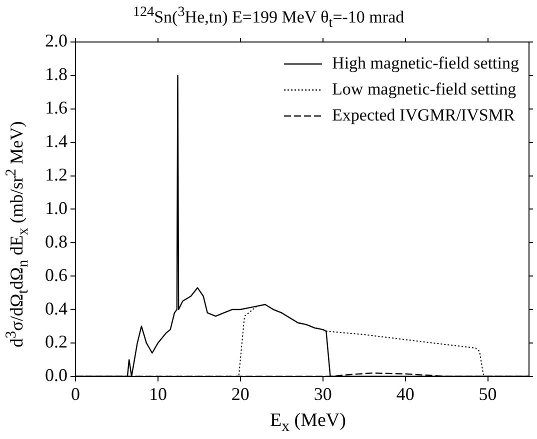 This screenshot has height=439, width=537. I want to click on y-tick-label: 2.0, so click(56, 40).